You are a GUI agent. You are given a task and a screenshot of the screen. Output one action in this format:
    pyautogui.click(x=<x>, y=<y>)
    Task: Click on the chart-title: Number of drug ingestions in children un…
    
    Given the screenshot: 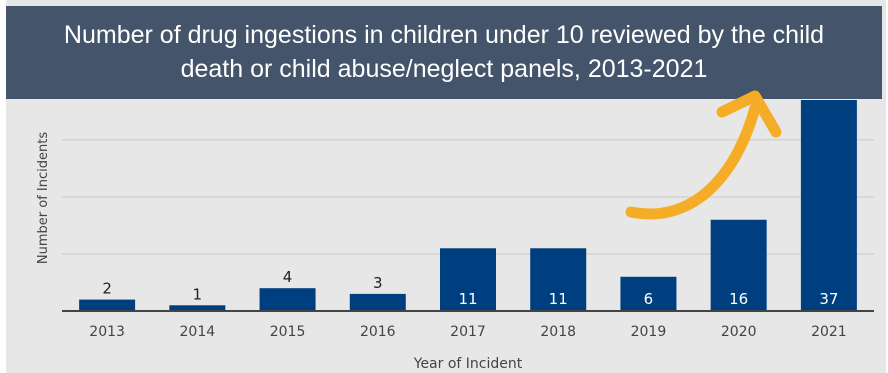 What is the action you would take?
    pyautogui.click(x=444, y=52)
    